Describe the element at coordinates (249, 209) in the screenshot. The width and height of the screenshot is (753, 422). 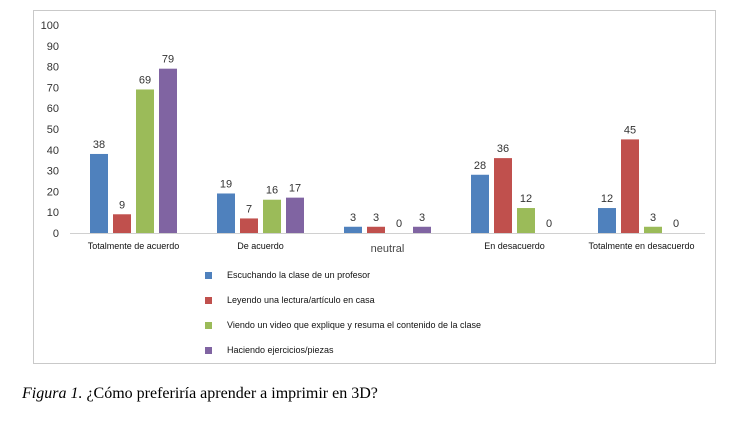
I see `data-label: 7` at that location.